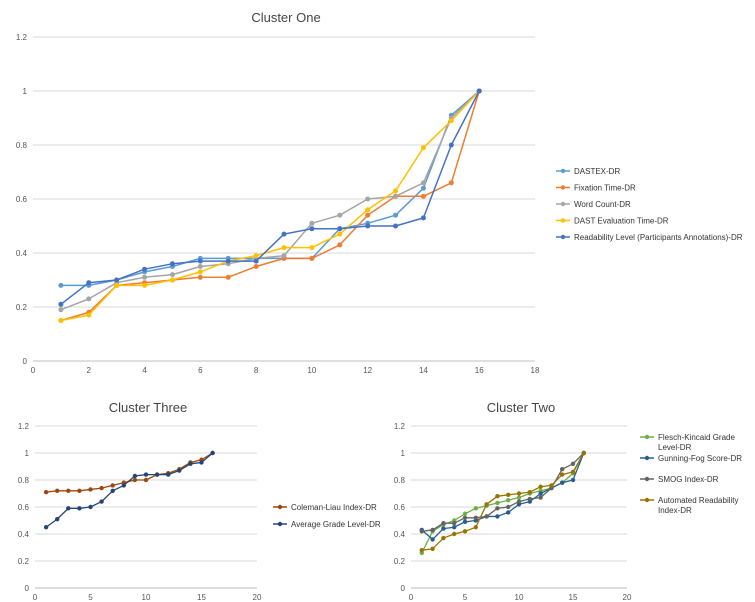  I want to click on x-tick-label: 2, so click(89, 370).